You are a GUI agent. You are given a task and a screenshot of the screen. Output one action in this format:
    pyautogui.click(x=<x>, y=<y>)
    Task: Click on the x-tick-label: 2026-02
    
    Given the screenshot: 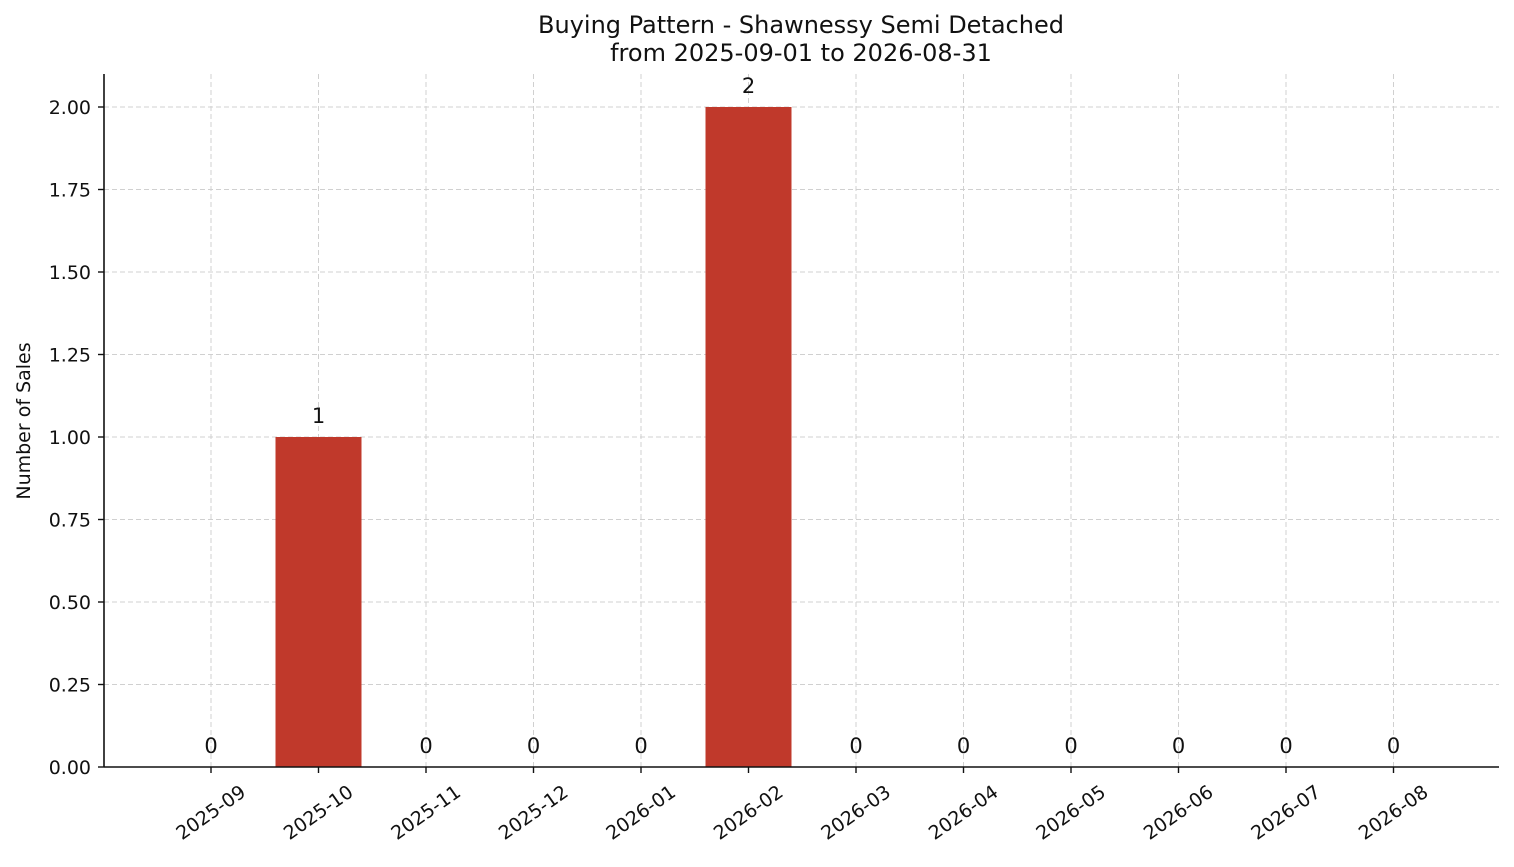 What is the action you would take?
    pyautogui.click(x=749, y=813)
    